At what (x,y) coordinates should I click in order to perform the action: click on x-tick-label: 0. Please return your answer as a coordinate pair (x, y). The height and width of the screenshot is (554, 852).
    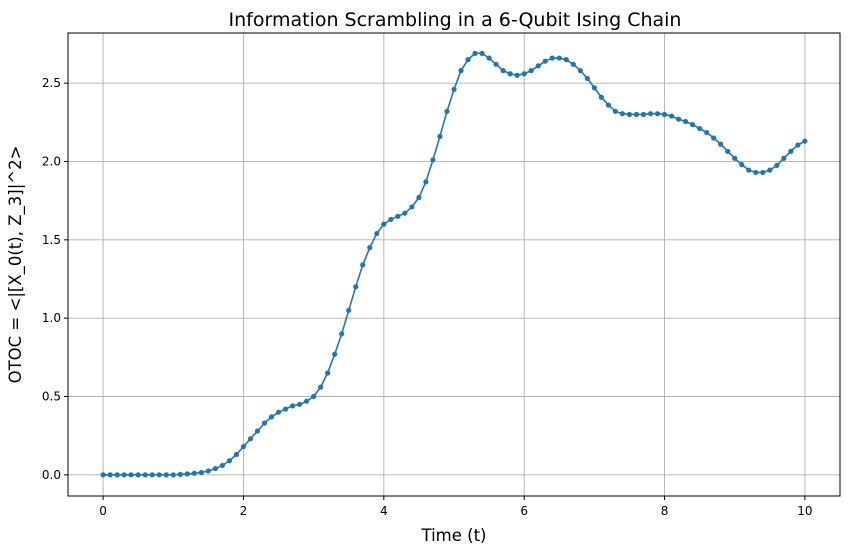
    Looking at the image, I should click on (103, 511).